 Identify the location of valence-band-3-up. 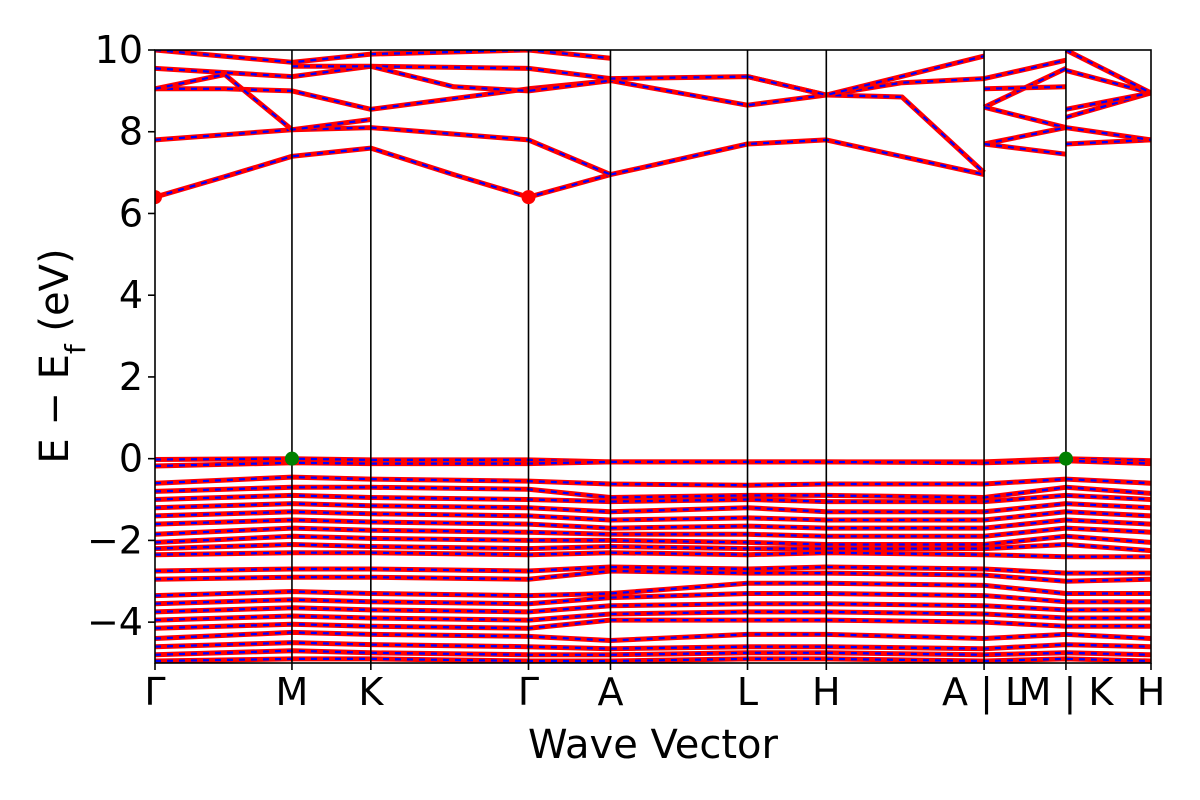
(653, 492).